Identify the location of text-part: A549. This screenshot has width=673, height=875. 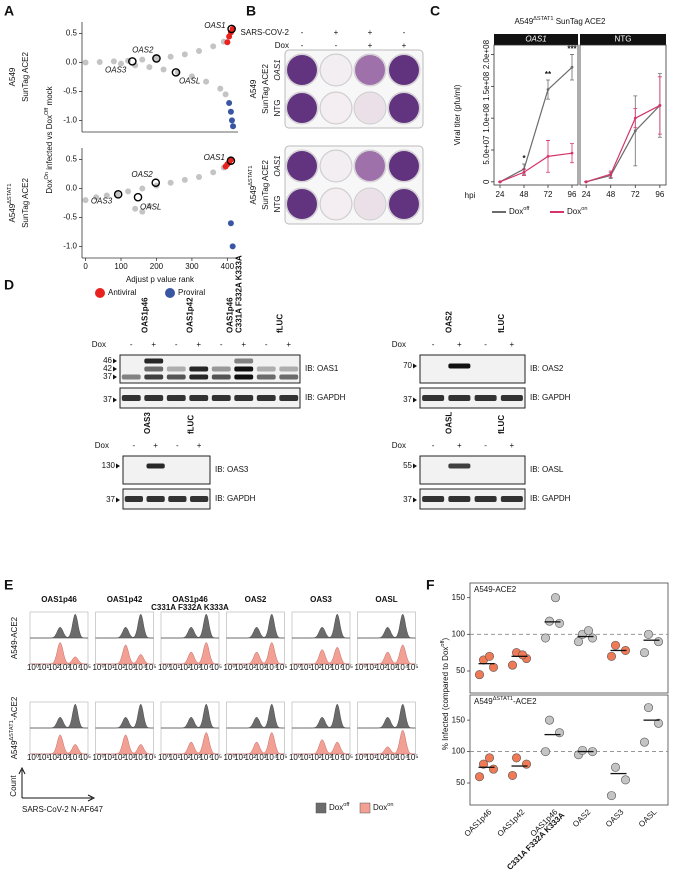
(483, 701).